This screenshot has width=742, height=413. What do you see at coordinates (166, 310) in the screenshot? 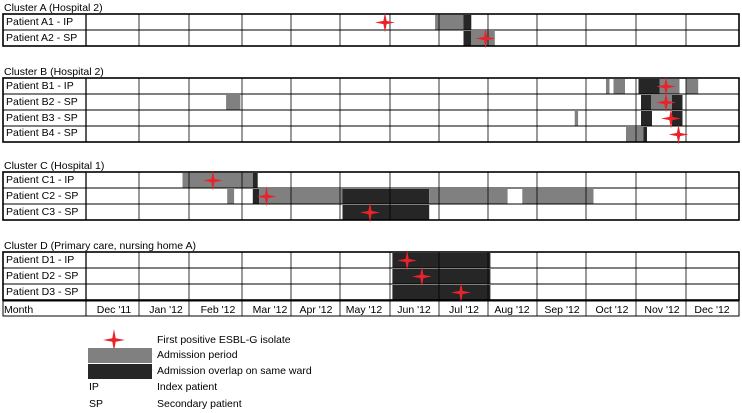
I see `month-tick-label: Jan '12` at bounding box center [166, 310].